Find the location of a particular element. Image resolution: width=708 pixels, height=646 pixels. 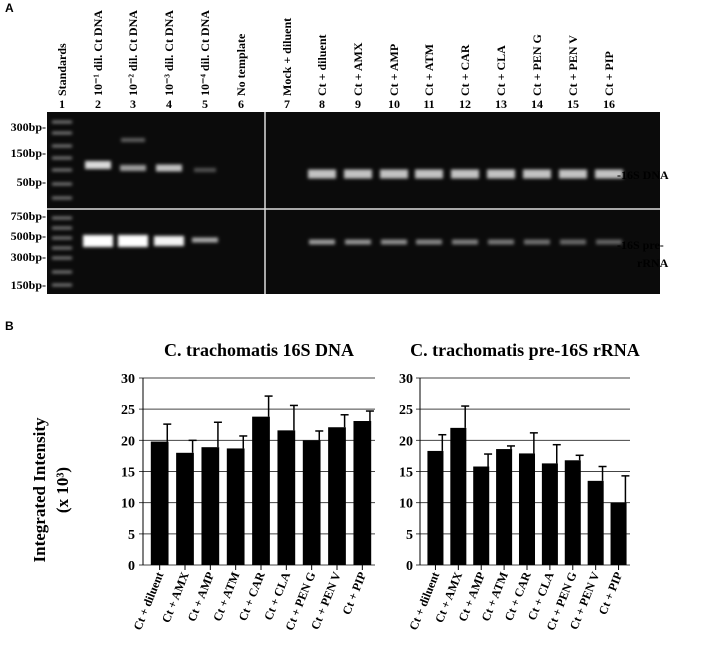

lane-label: Standards is located at coordinates (62, 69).